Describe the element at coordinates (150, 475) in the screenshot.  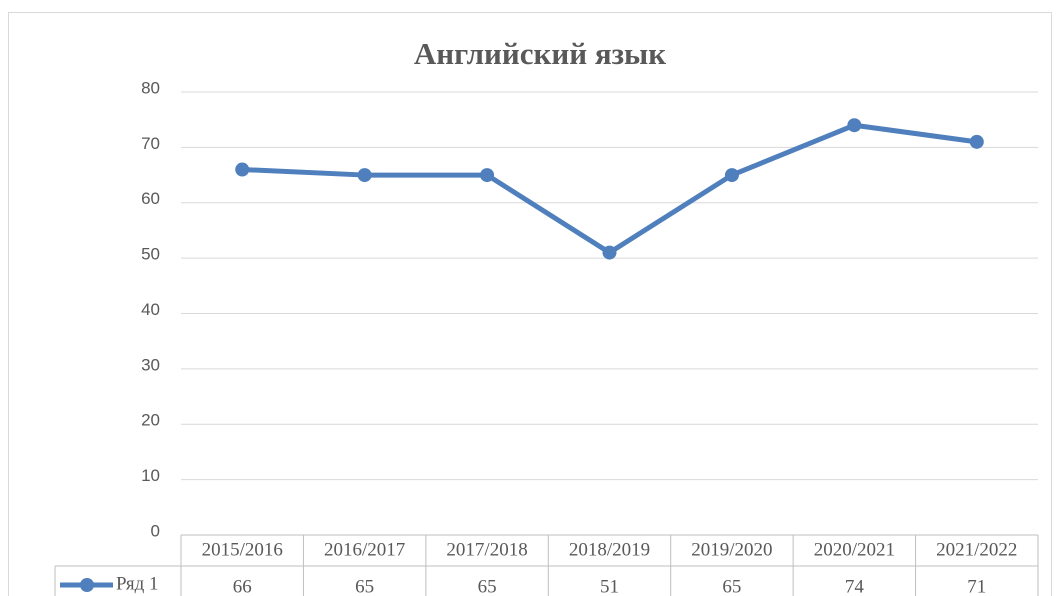
I see `y-tick-label: 10` at that location.